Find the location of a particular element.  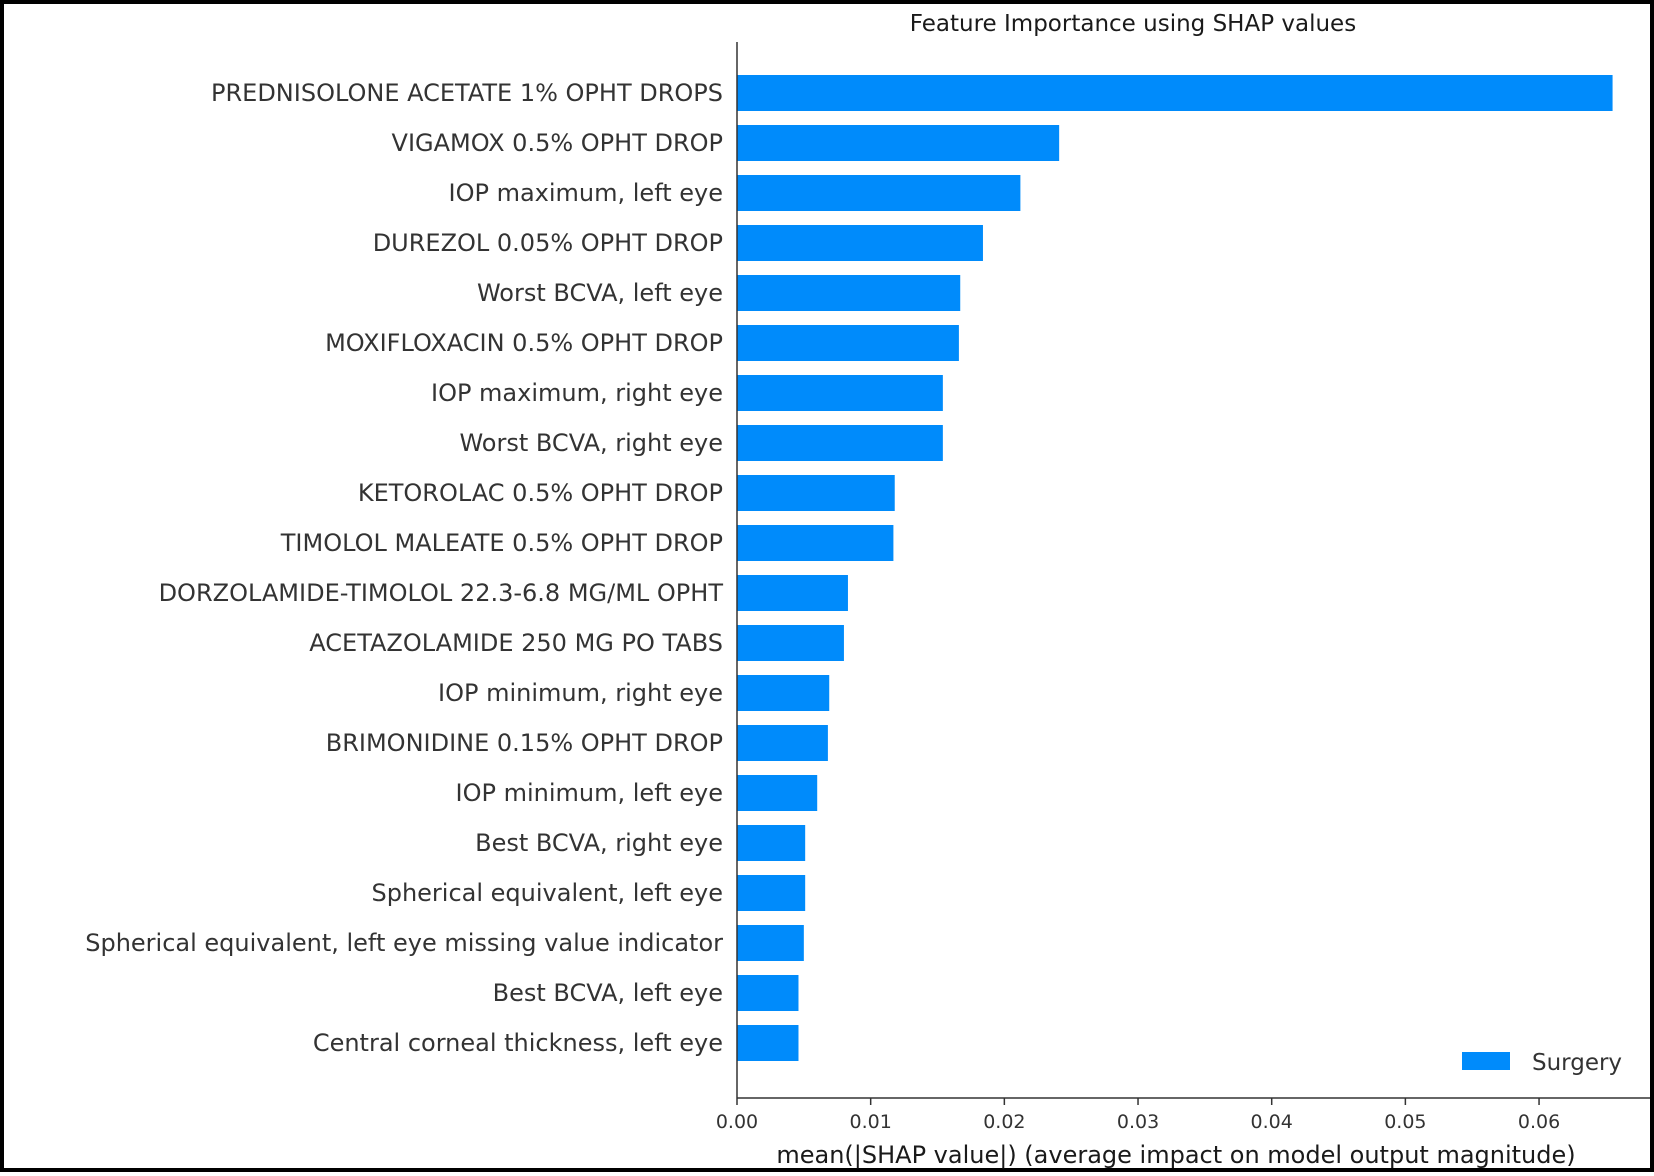

legend-swatch-surgery is located at coordinates (1486, 1061).